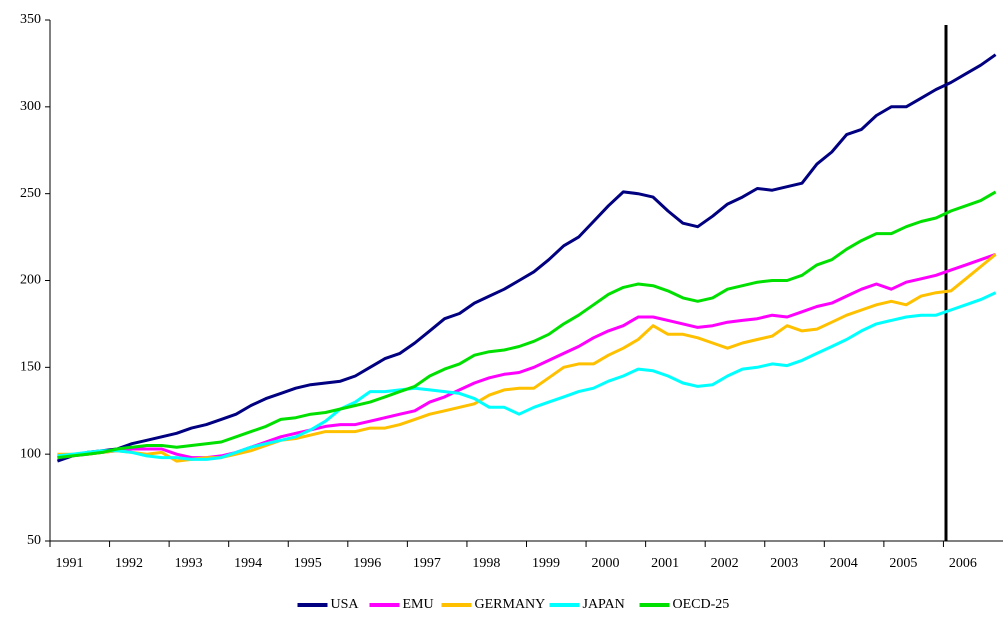  Describe the element at coordinates (129, 563) in the screenshot. I see `x-tick-label: 1992` at that location.